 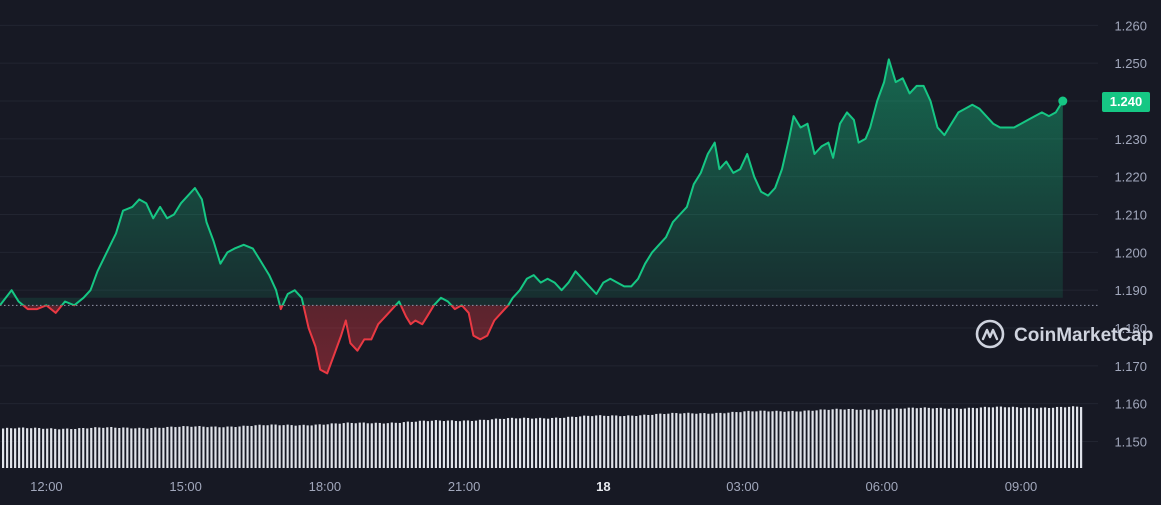 I want to click on volume-bars, so click(x=542, y=437).